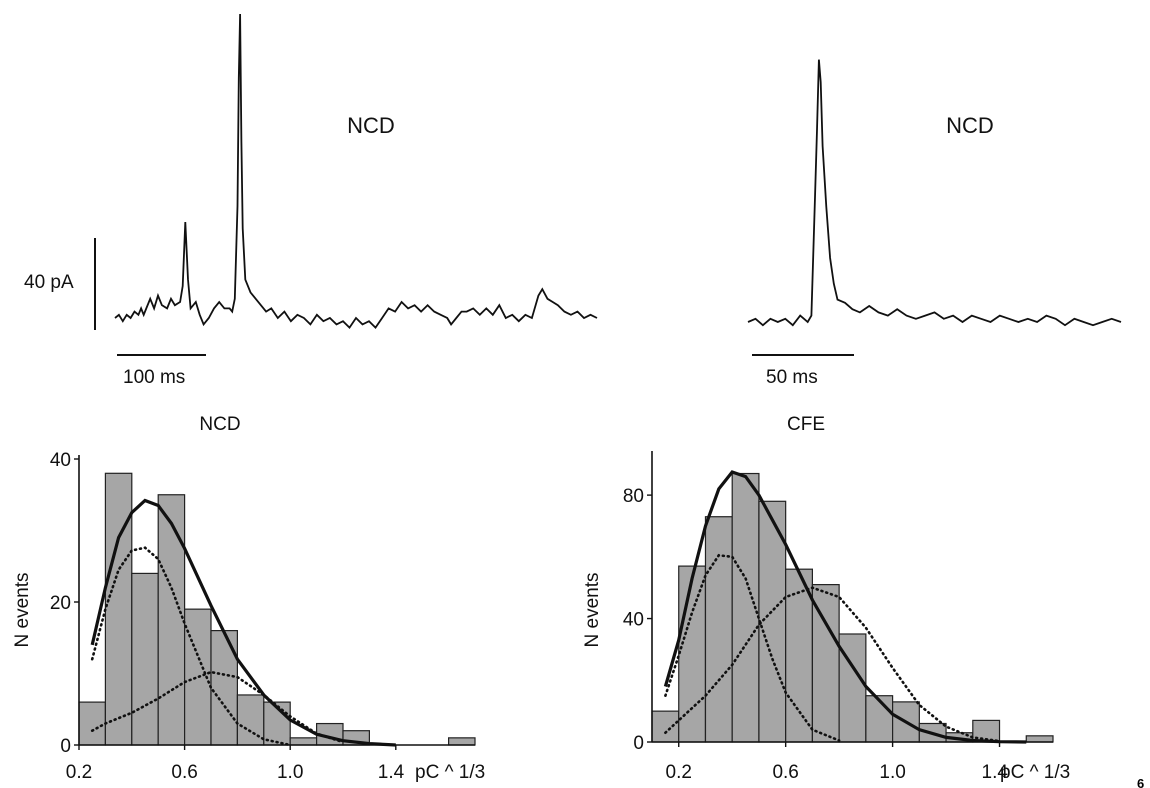 This screenshot has height=788, width=1150. What do you see at coordinates (60, 603) in the screenshot?
I see `y-tick-label: 20` at bounding box center [60, 603].